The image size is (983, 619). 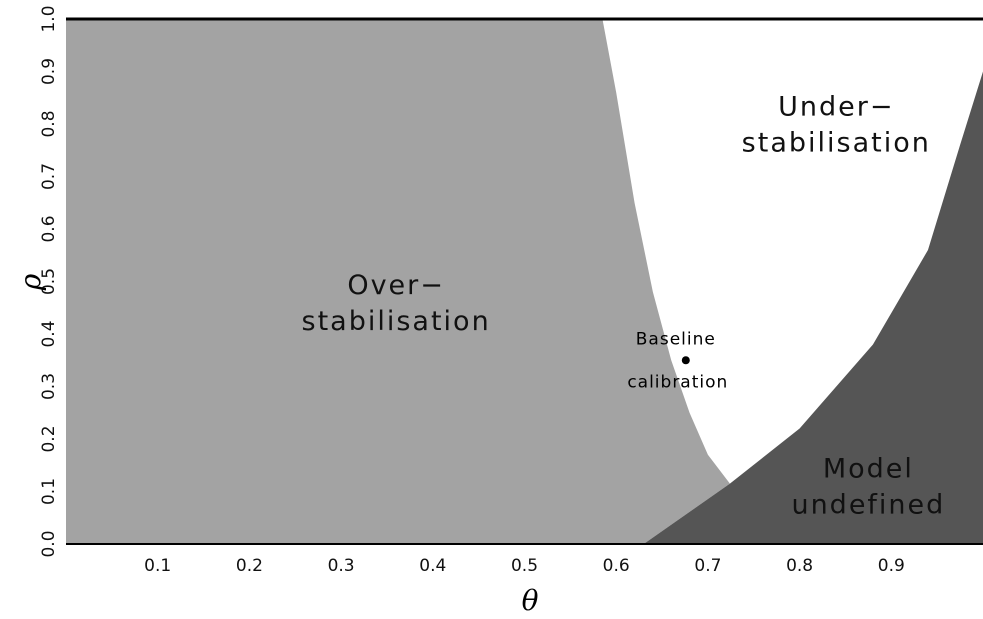 I want to click on data-points: Baseline calibration, so click(x=677, y=360).